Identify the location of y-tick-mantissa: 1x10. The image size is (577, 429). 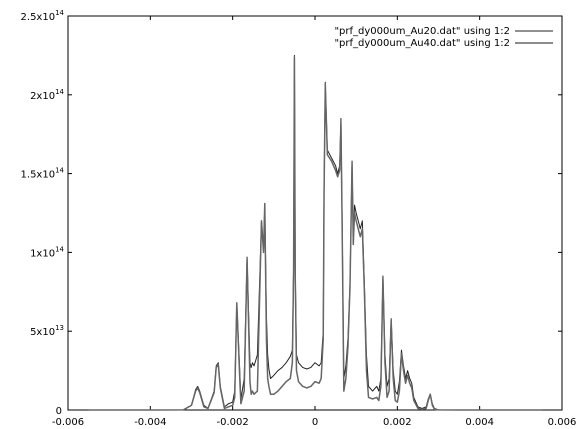
(42, 253).